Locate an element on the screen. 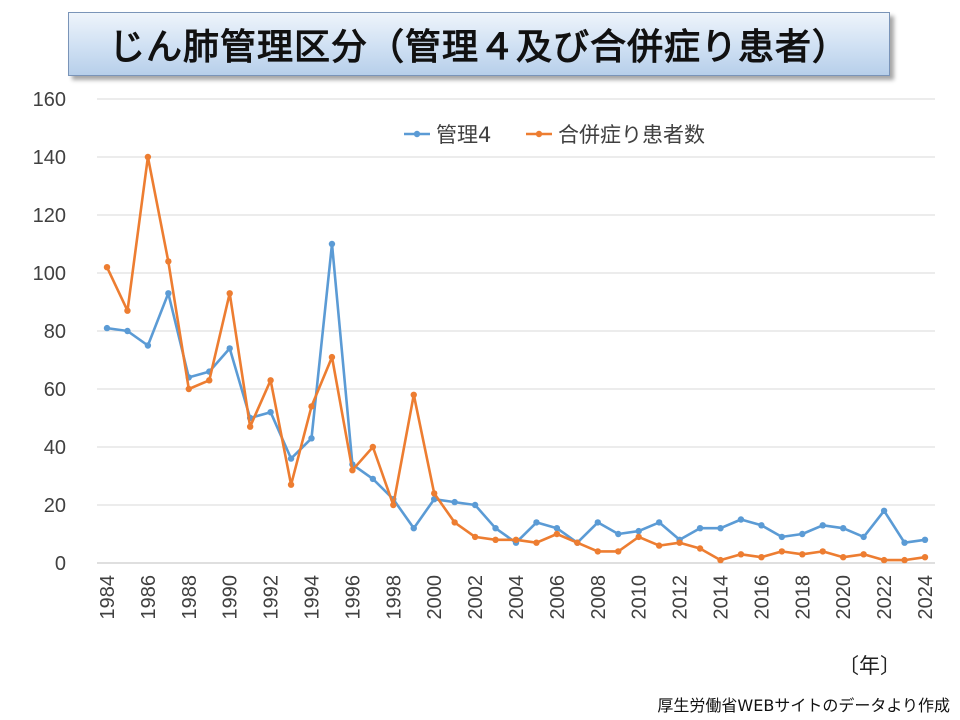 The height and width of the screenshot is (720, 960). y-tick-label: 120 is located at coordinates (49, 216).